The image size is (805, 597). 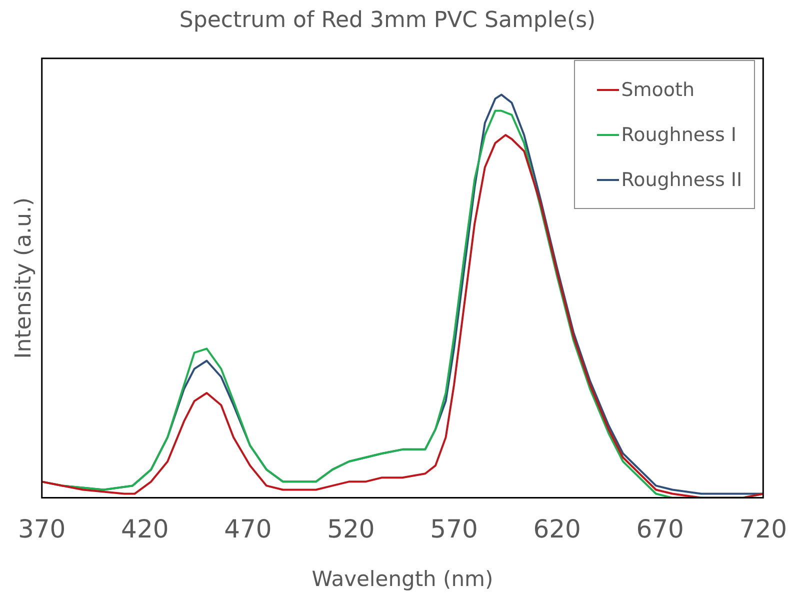 I want to click on x-tick-label: 470, so click(x=248, y=529).